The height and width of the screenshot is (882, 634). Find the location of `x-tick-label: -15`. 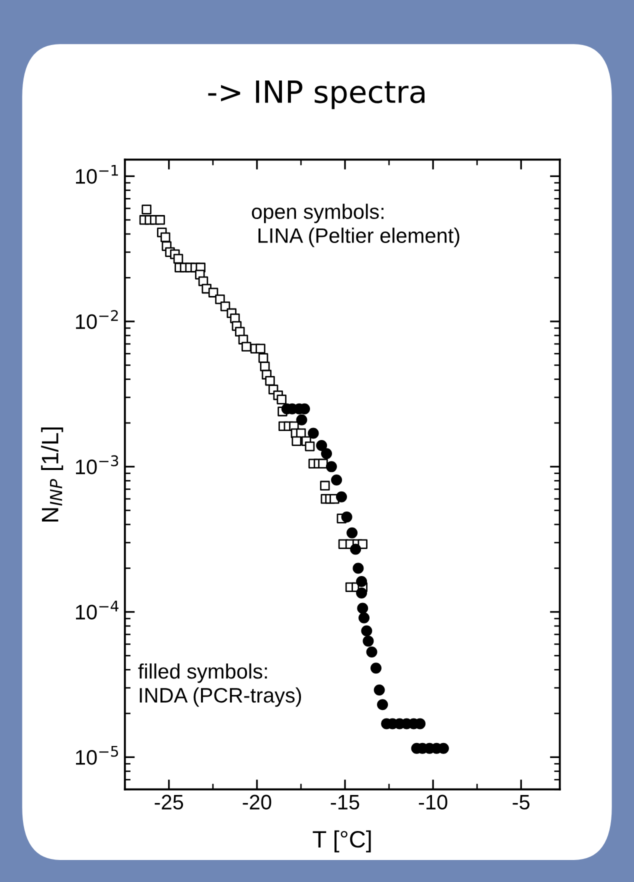

x-tick-label: -15 is located at coordinates (345, 802).